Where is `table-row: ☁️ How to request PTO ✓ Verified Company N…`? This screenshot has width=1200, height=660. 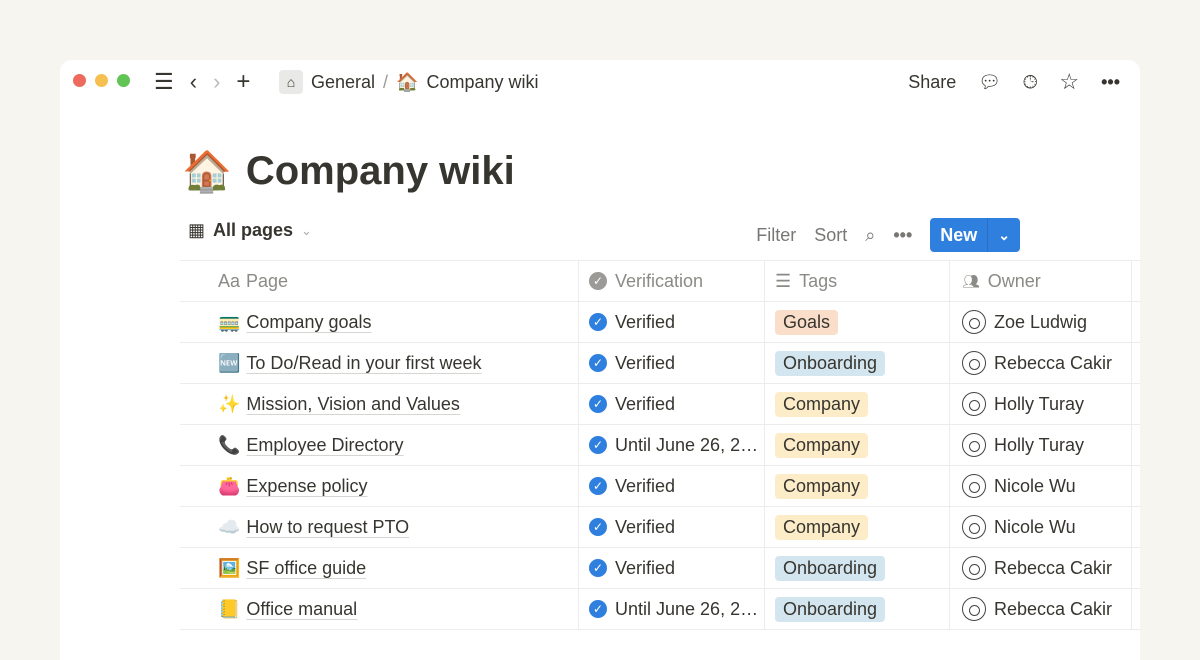
table-row: ☁️ How to request PTO ✓ Verified Company N… is located at coordinates (660, 527).